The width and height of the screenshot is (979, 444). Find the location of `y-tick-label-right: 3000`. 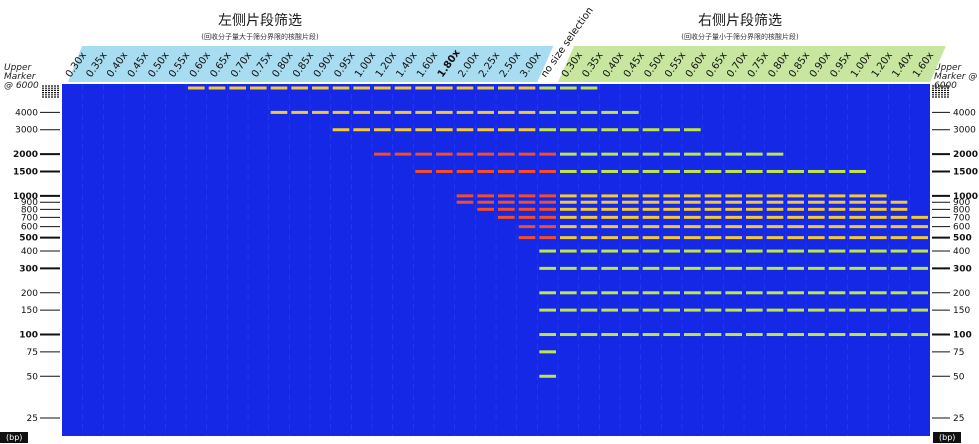

y-tick-label-right: 3000 is located at coordinates (964, 131).